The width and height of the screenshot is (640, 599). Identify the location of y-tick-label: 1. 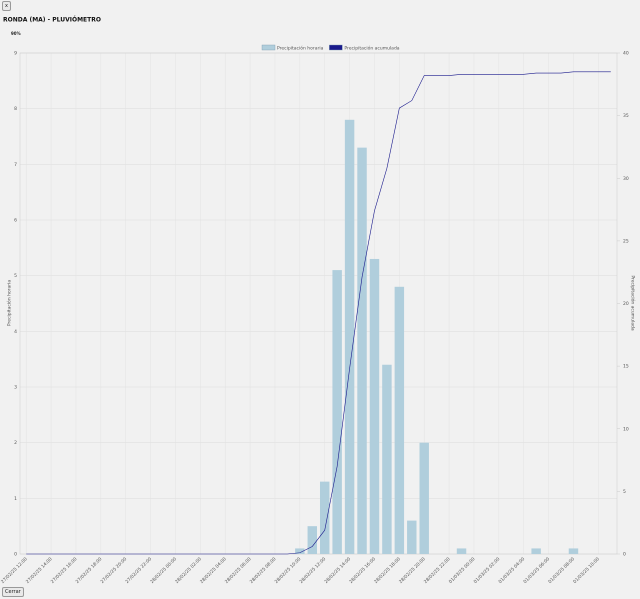
(15, 499).